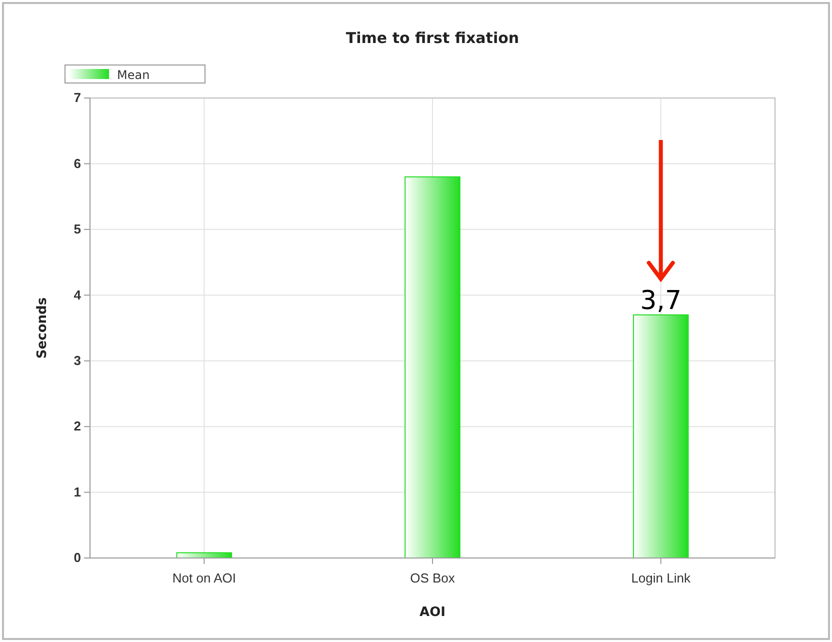 The height and width of the screenshot is (642, 832). Describe the element at coordinates (77, 360) in the screenshot. I see `y-tick-label: 3` at that location.